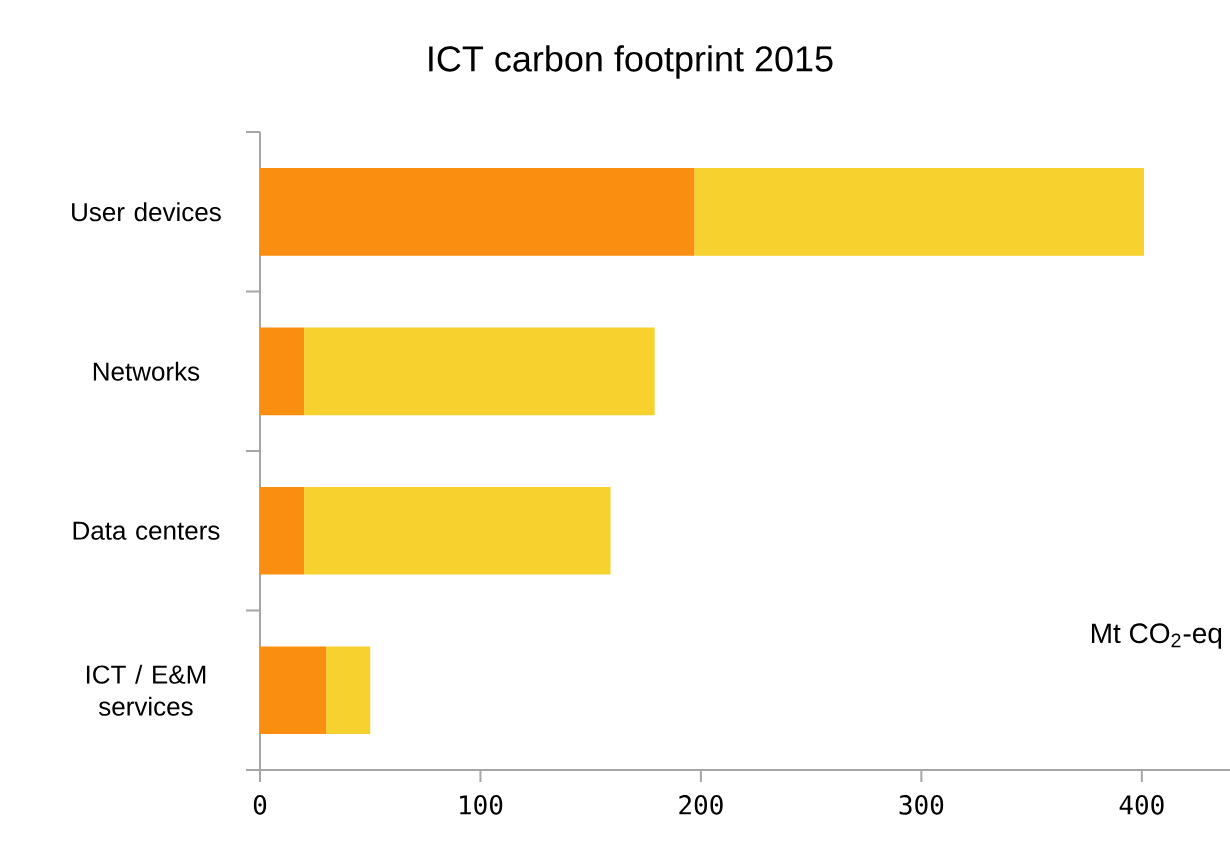 The image size is (1230, 852). I want to click on x-tick-label: 200, so click(701, 805).